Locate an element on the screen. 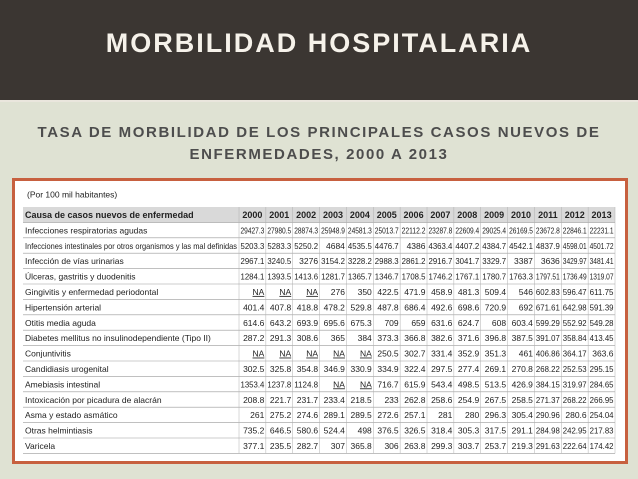 This screenshot has width=638, height=479. cell: 4363.4 is located at coordinates (441, 246).